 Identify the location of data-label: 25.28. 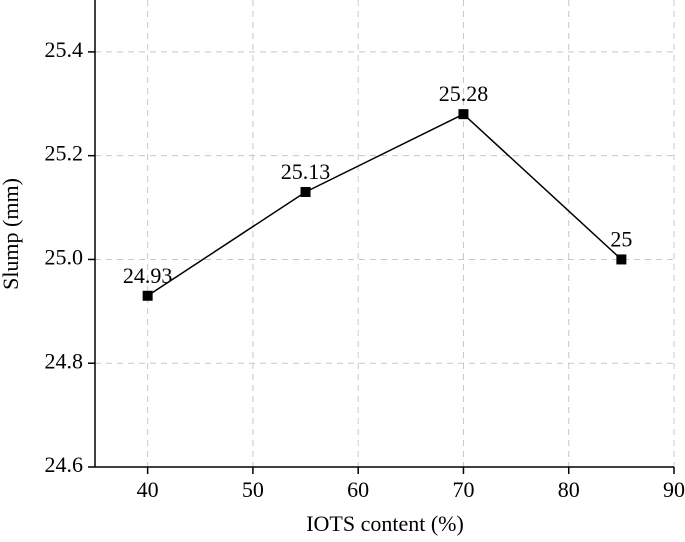
(464, 93).